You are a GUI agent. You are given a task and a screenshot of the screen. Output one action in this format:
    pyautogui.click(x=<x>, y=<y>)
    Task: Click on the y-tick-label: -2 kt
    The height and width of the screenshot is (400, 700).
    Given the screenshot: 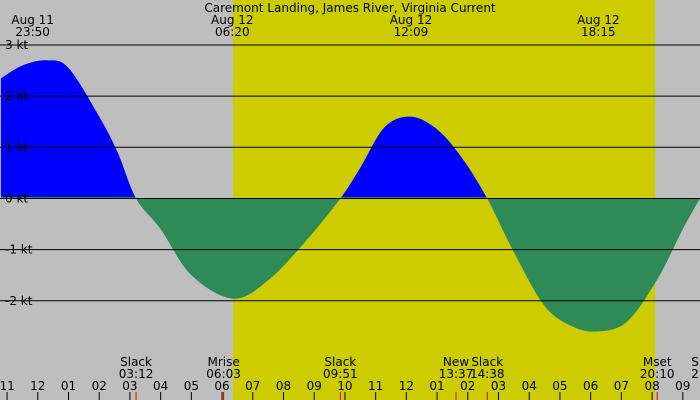 What is the action you would take?
    pyautogui.click(x=19, y=301)
    